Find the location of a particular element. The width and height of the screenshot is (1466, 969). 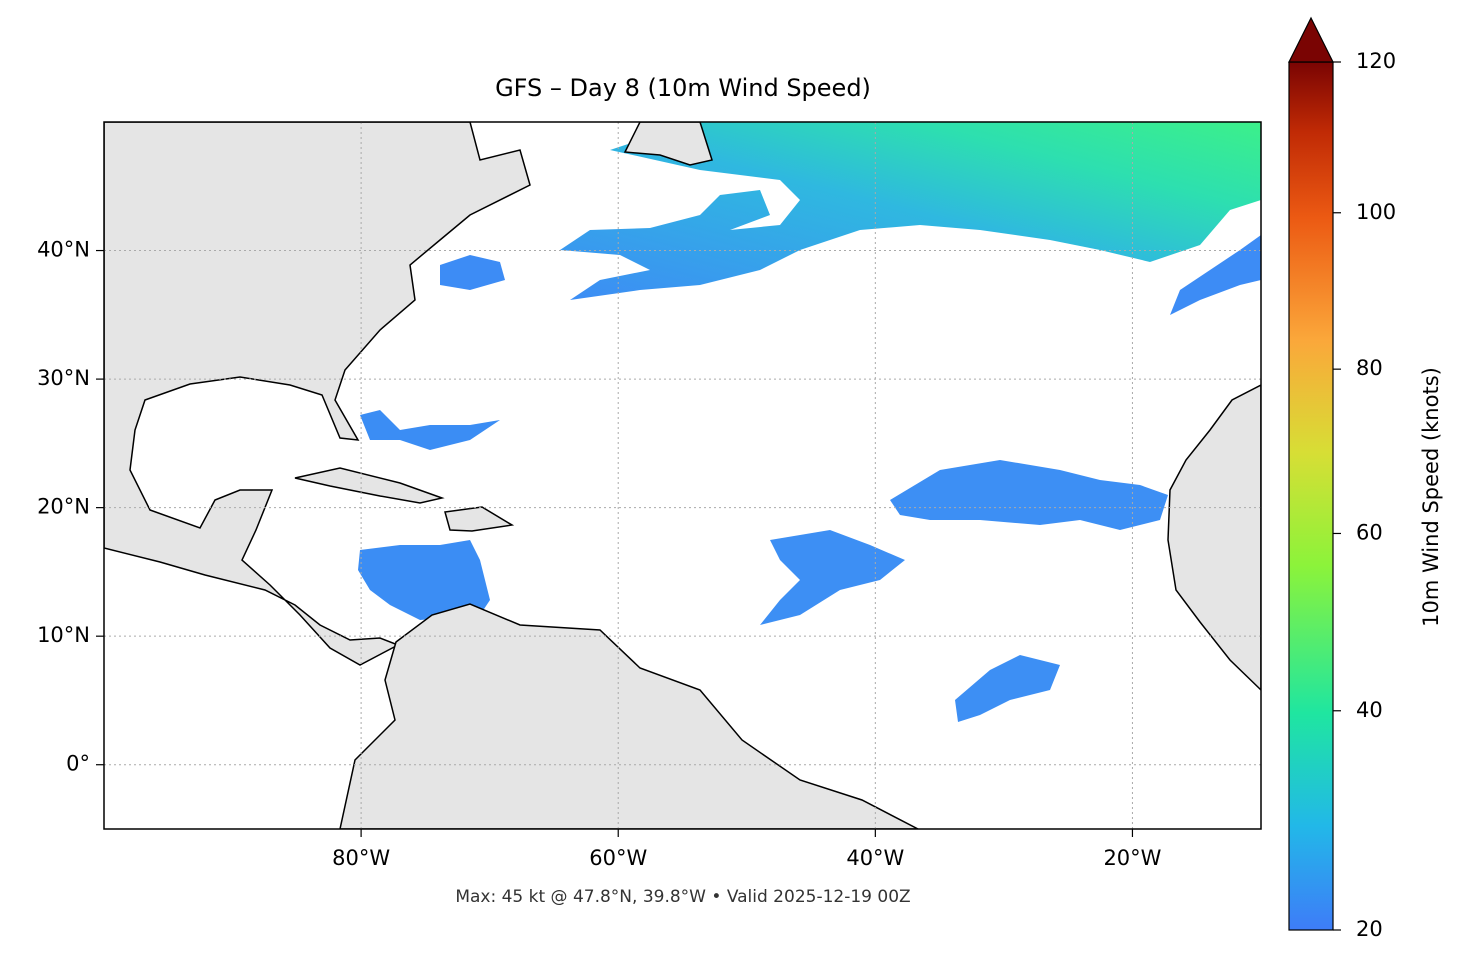

colorbar-label: 10m Wind Speed (knots) is located at coordinates (1431, 497).